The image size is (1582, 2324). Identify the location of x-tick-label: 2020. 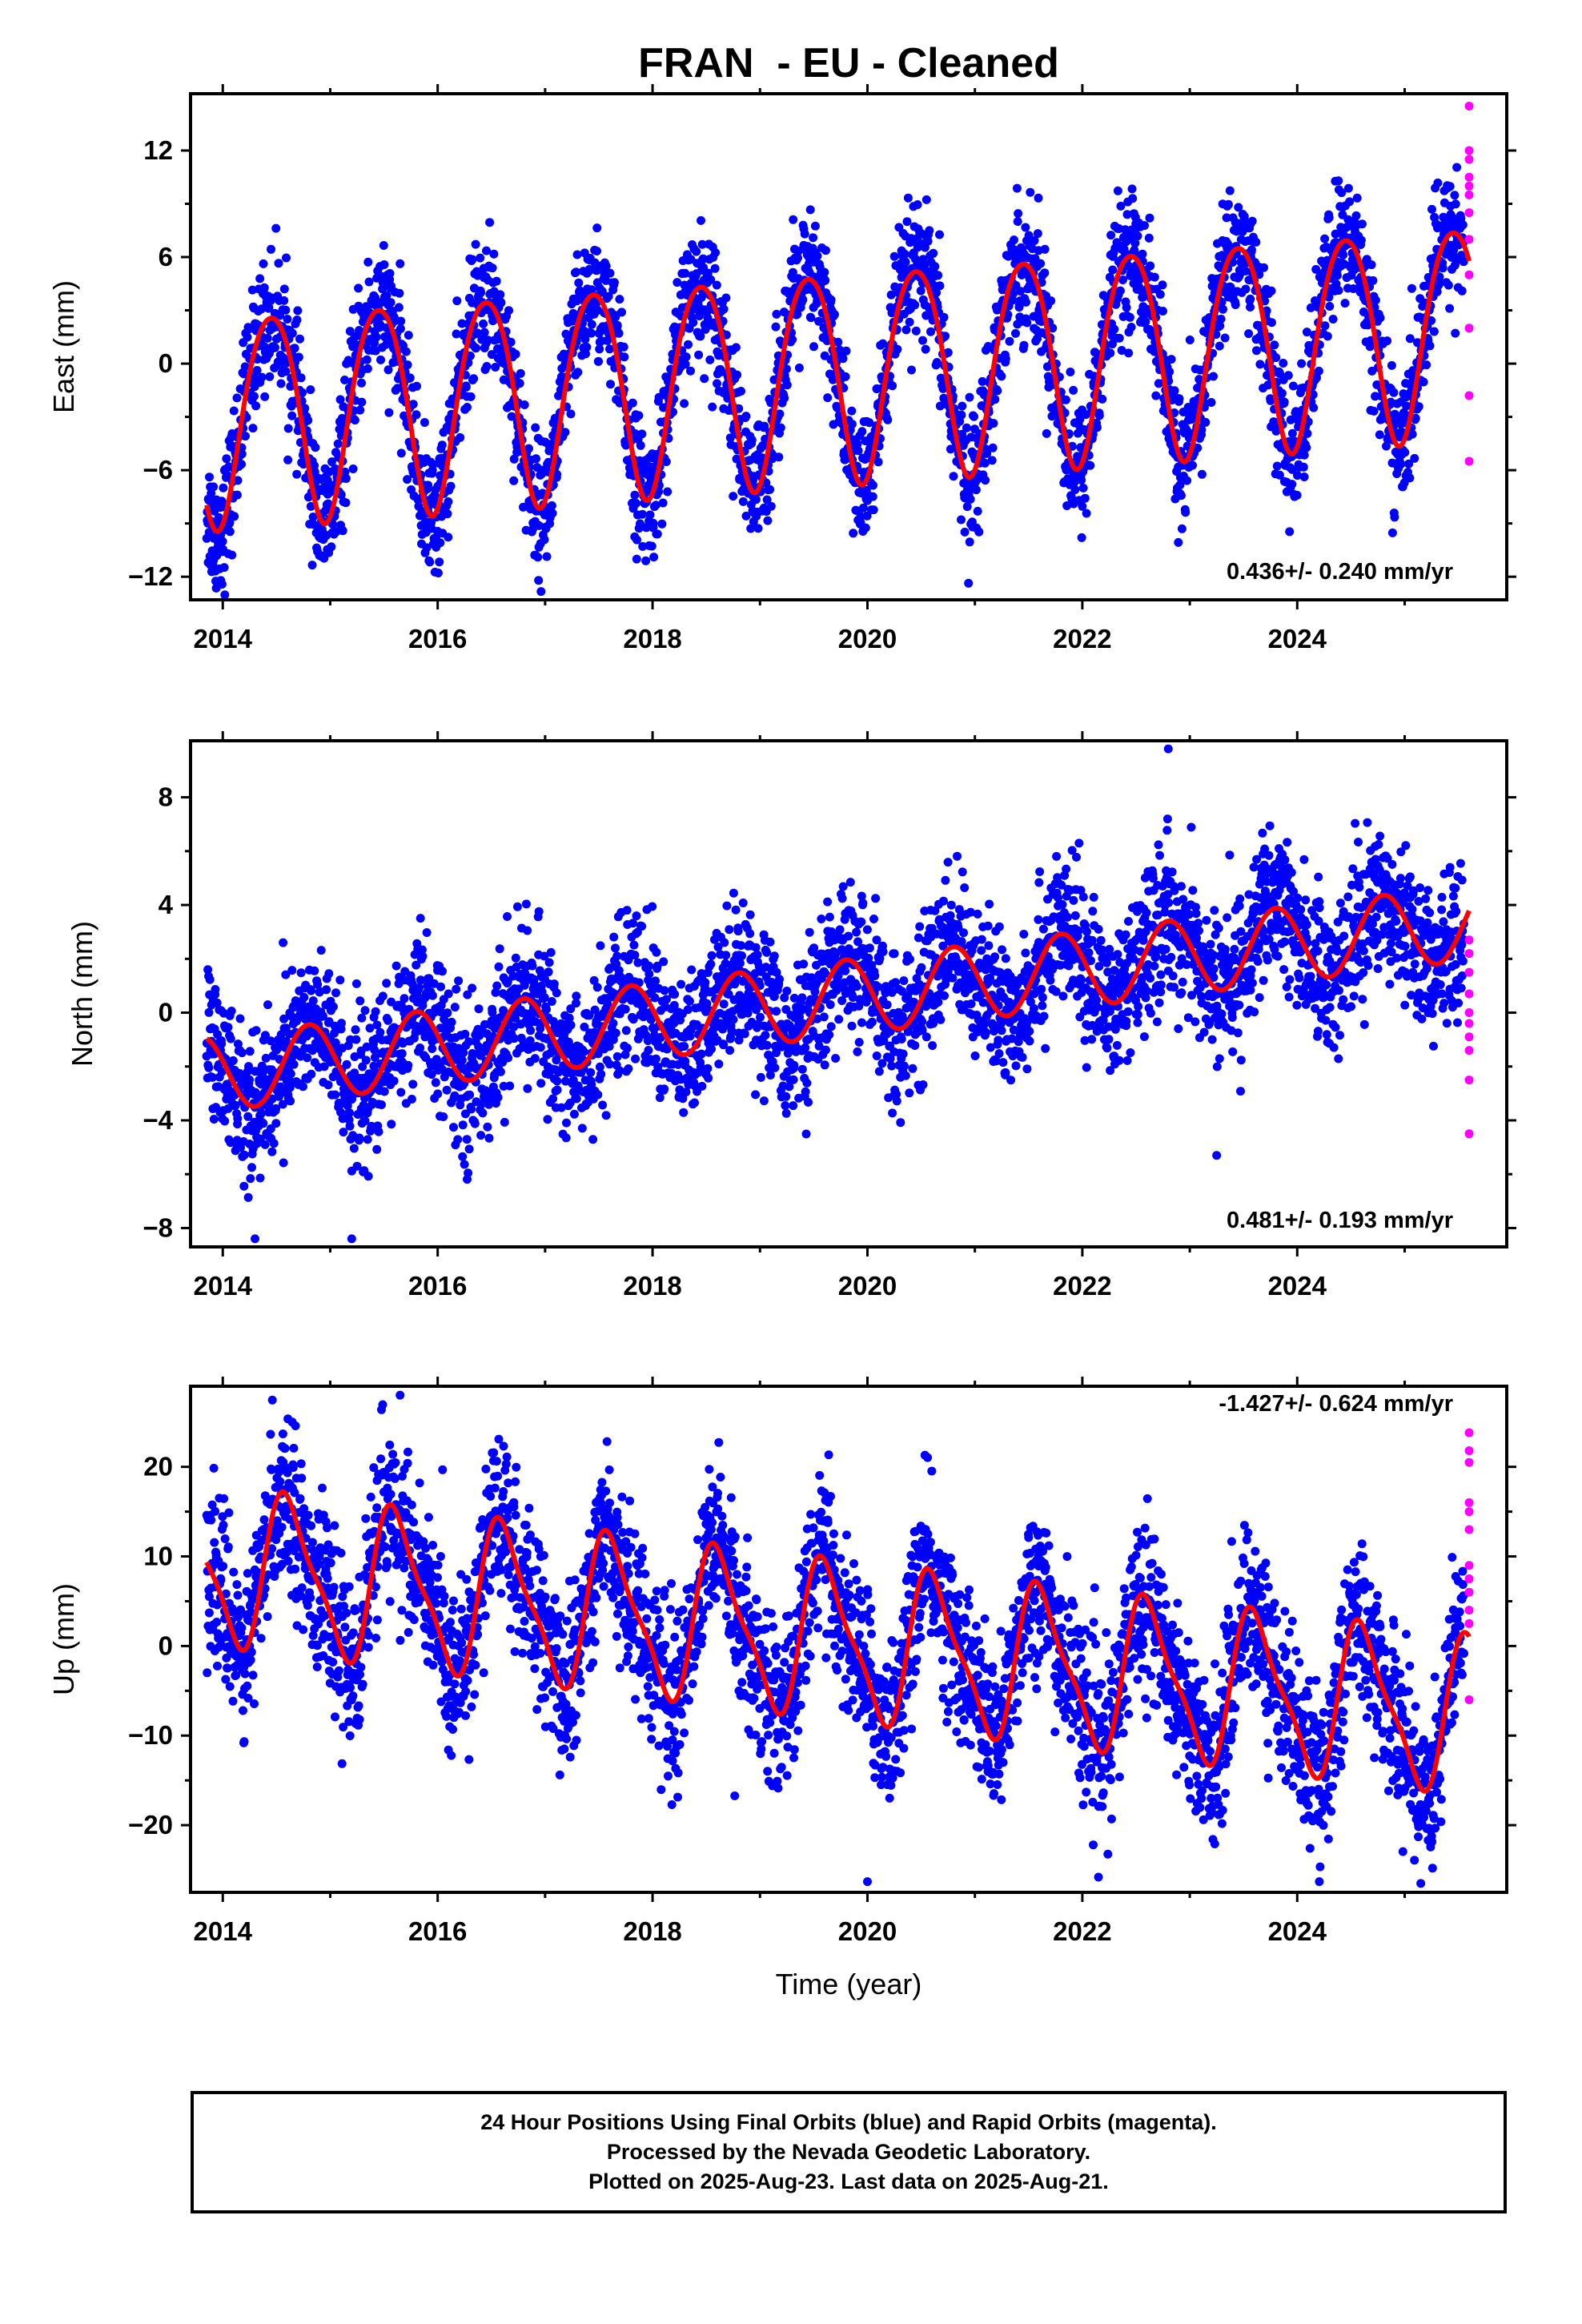
(868, 638).